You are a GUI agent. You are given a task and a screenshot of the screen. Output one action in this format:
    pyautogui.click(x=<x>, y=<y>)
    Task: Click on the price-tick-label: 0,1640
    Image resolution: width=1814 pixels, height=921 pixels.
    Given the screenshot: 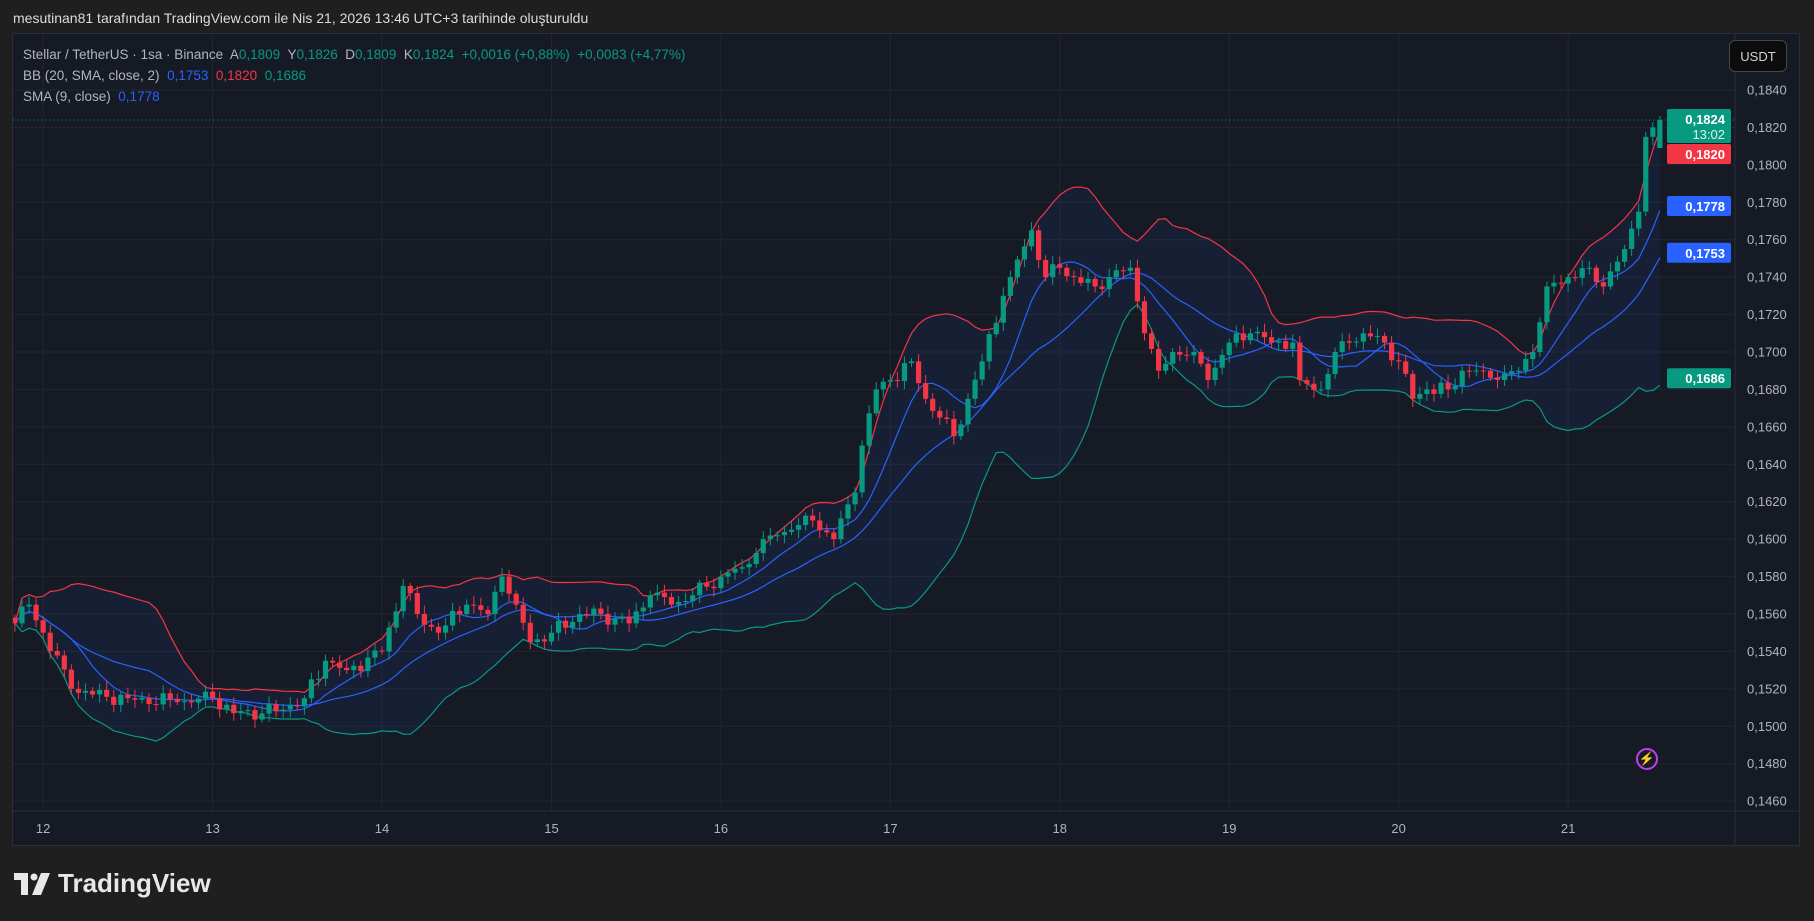 What is the action you would take?
    pyautogui.click(x=1767, y=464)
    